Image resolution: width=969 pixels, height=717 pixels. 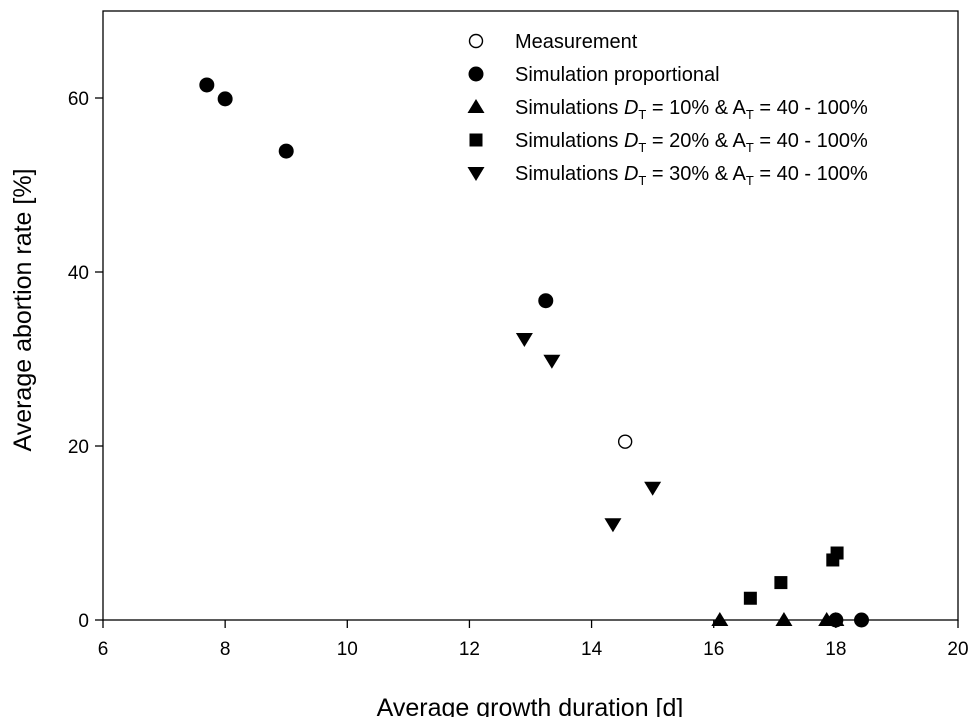 I want to click on x-tick-label: 6, so click(x=103, y=649).